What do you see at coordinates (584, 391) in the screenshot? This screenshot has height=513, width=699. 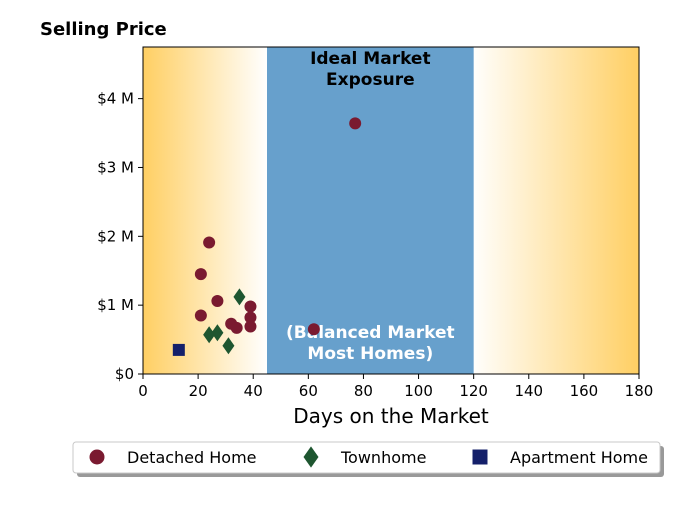 I see `x-tick-label: 160` at bounding box center [584, 391].